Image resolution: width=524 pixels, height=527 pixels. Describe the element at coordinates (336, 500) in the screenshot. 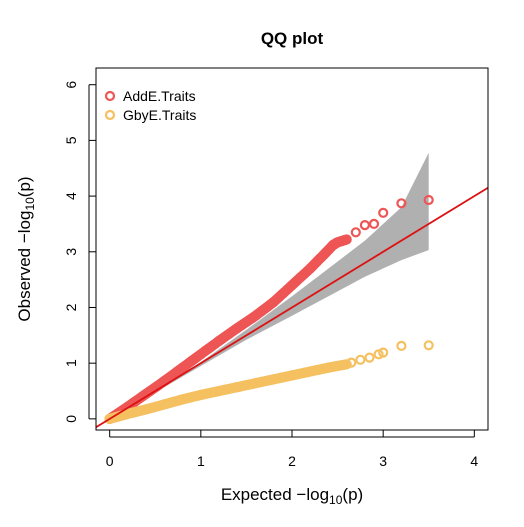

I see `x-axis-label-sub: 10` at that location.